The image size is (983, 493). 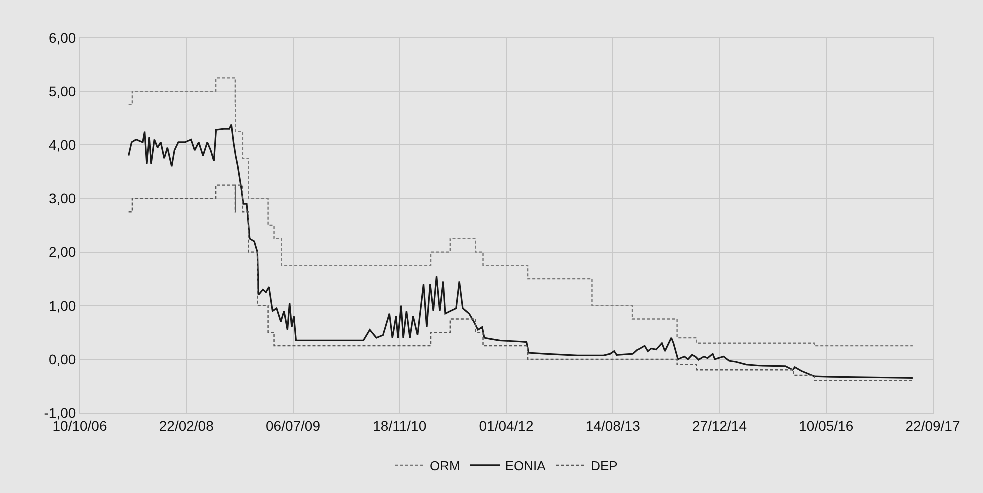 What do you see at coordinates (933, 426) in the screenshot?
I see `x-tick-label: 22/09/17` at bounding box center [933, 426].